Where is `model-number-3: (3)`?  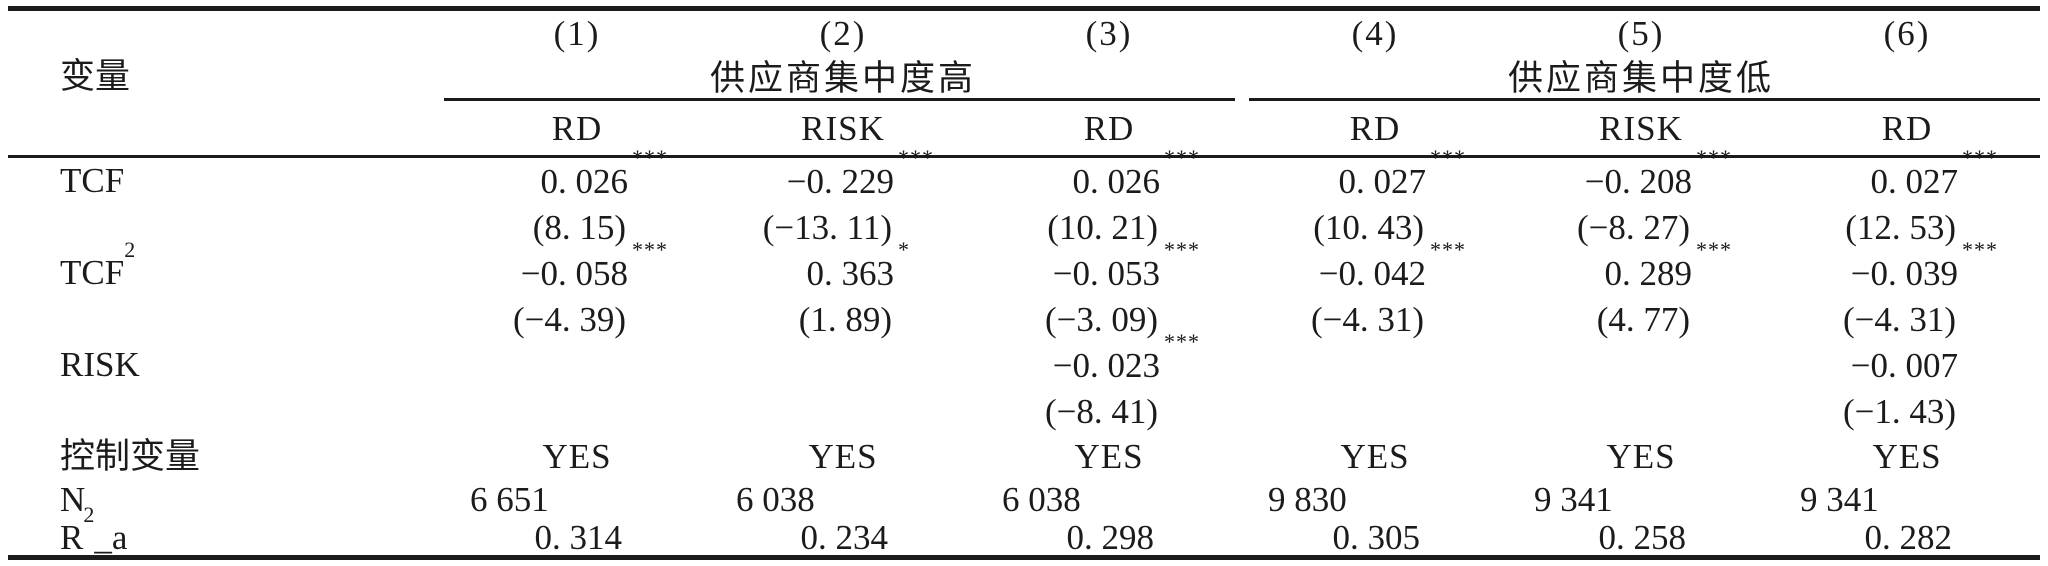 model-number-3: (3) is located at coordinates (1109, 33).